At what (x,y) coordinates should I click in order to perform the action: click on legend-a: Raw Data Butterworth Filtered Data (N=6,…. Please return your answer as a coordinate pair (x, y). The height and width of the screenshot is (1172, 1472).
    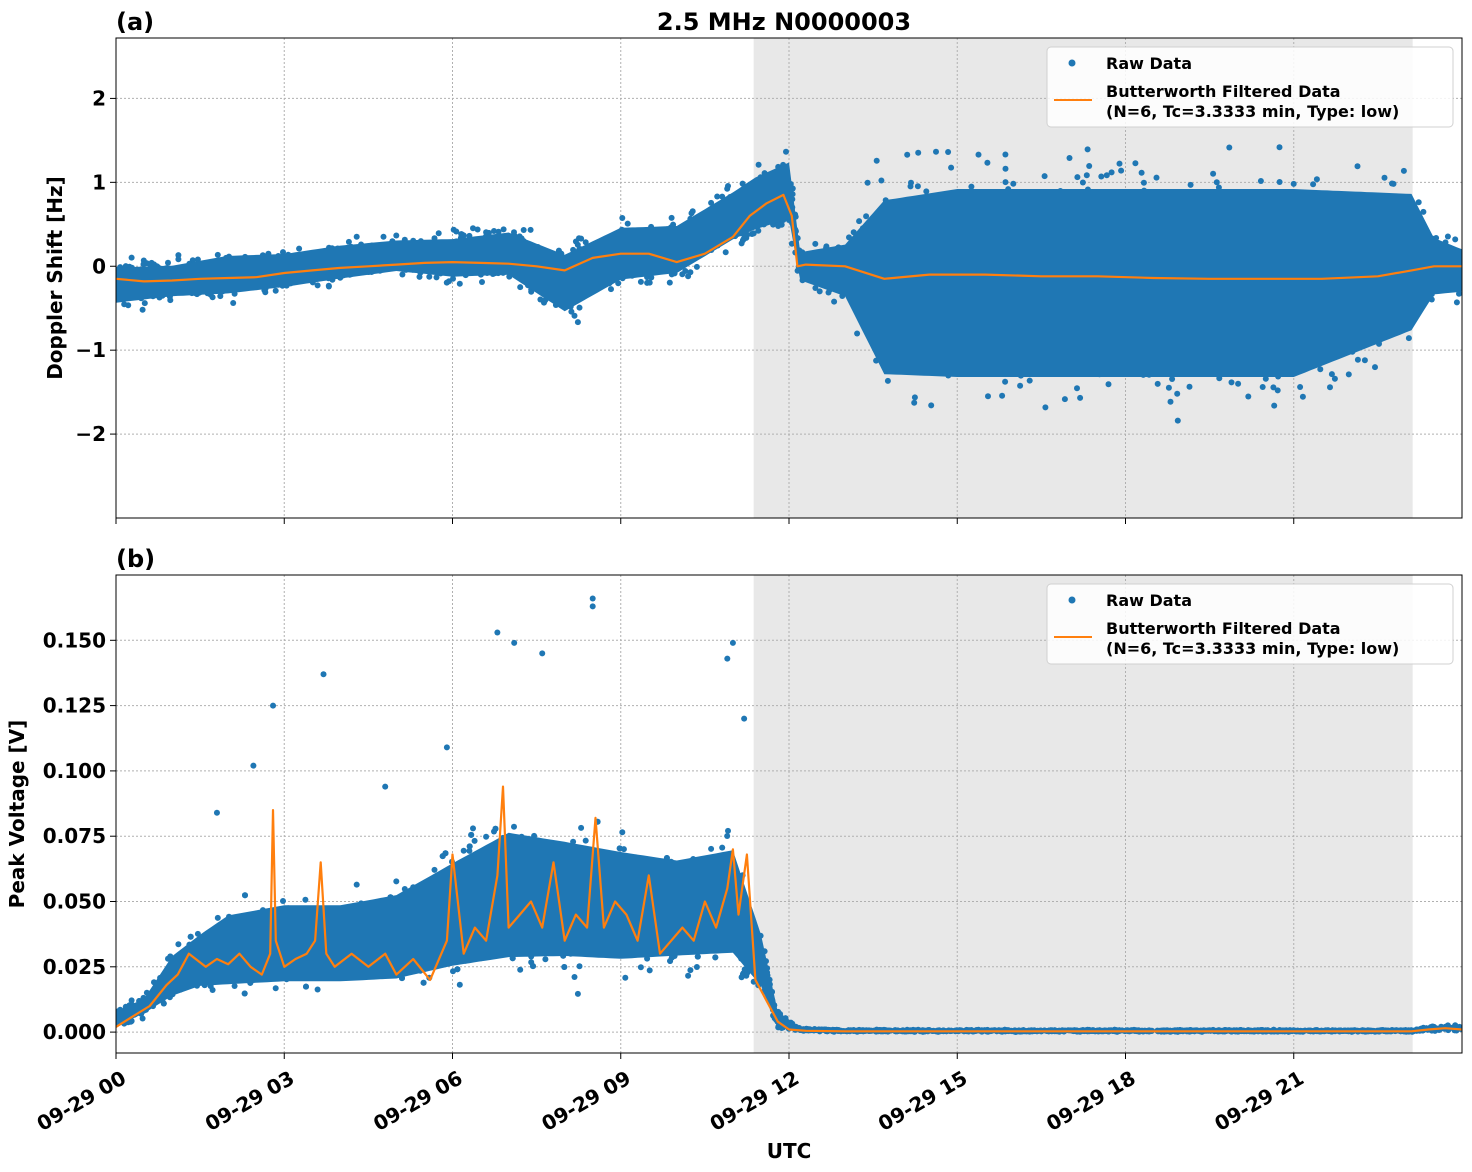
    Looking at the image, I should click on (1250, 87).